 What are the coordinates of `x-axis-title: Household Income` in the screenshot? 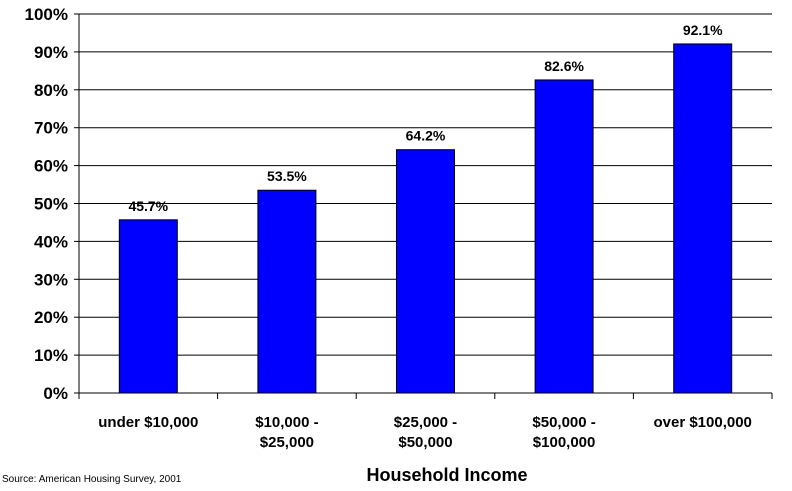 It's located at (446, 475).